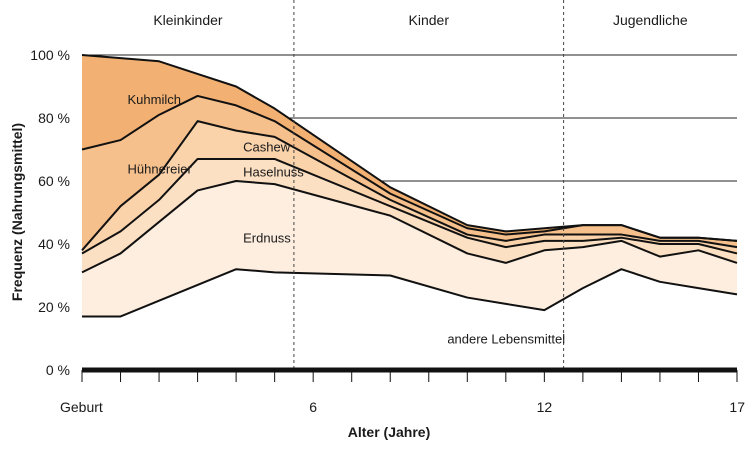 Image resolution: width=746 pixels, height=451 pixels. Describe the element at coordinates (50, 55) in the screenshot. I see `y-tick-label: 100 %` at that location.